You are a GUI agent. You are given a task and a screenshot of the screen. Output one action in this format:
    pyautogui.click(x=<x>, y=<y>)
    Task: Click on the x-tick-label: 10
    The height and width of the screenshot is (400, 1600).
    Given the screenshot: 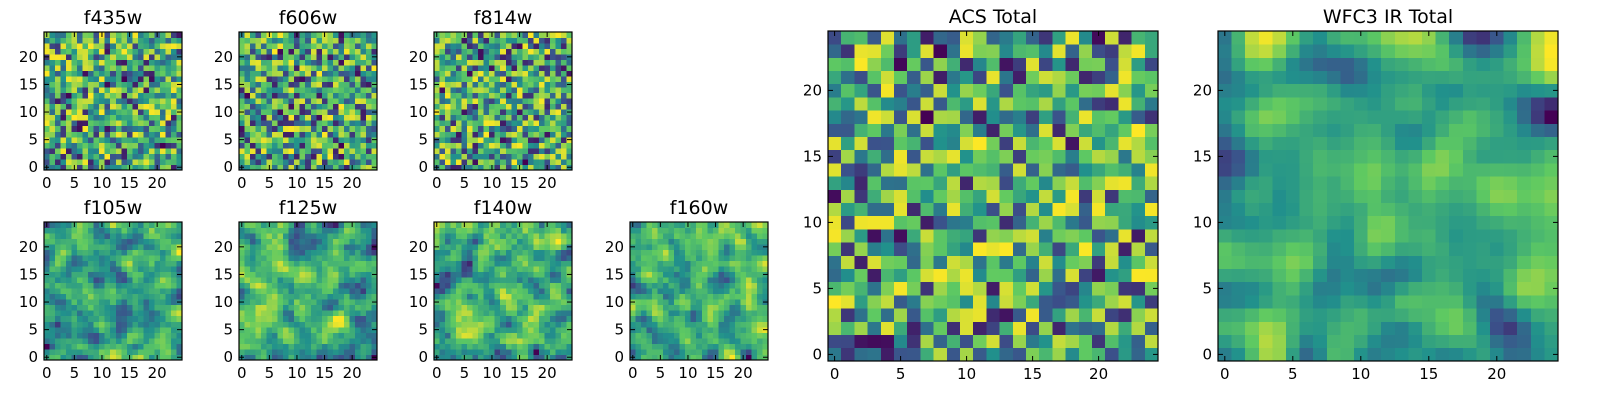 What is the action you would take?
    pyautogui.click(x=491, y=373)
    